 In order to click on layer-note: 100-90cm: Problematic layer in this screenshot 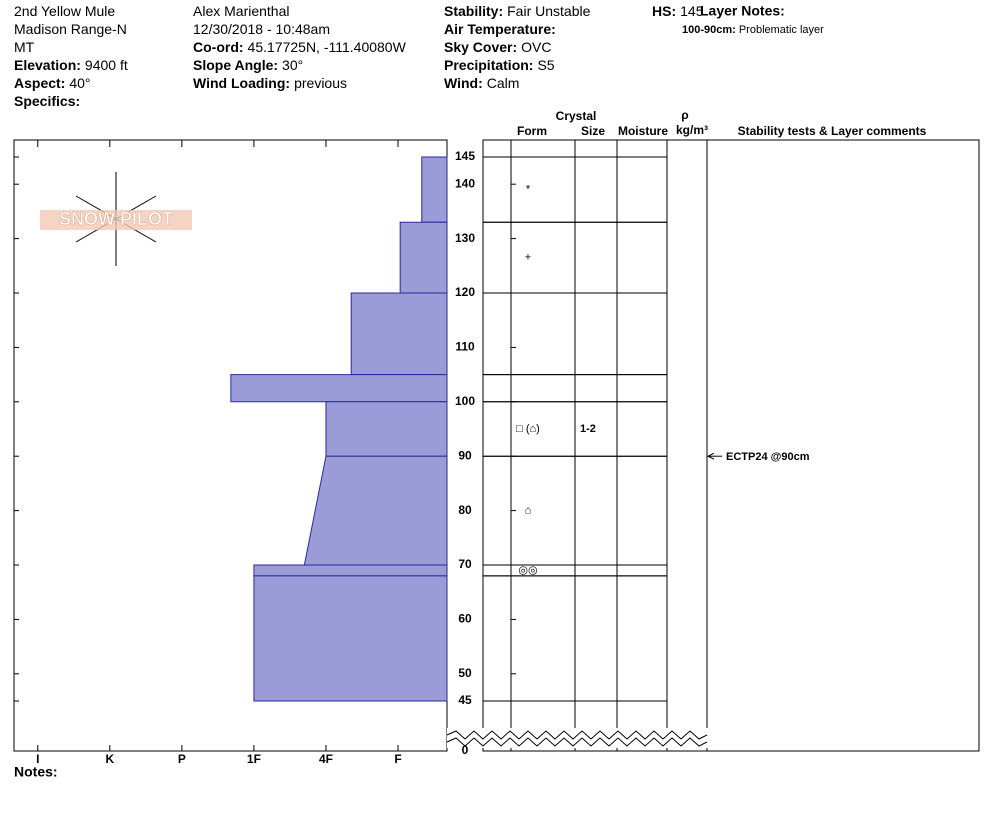, I will do `click(753, 30)`.